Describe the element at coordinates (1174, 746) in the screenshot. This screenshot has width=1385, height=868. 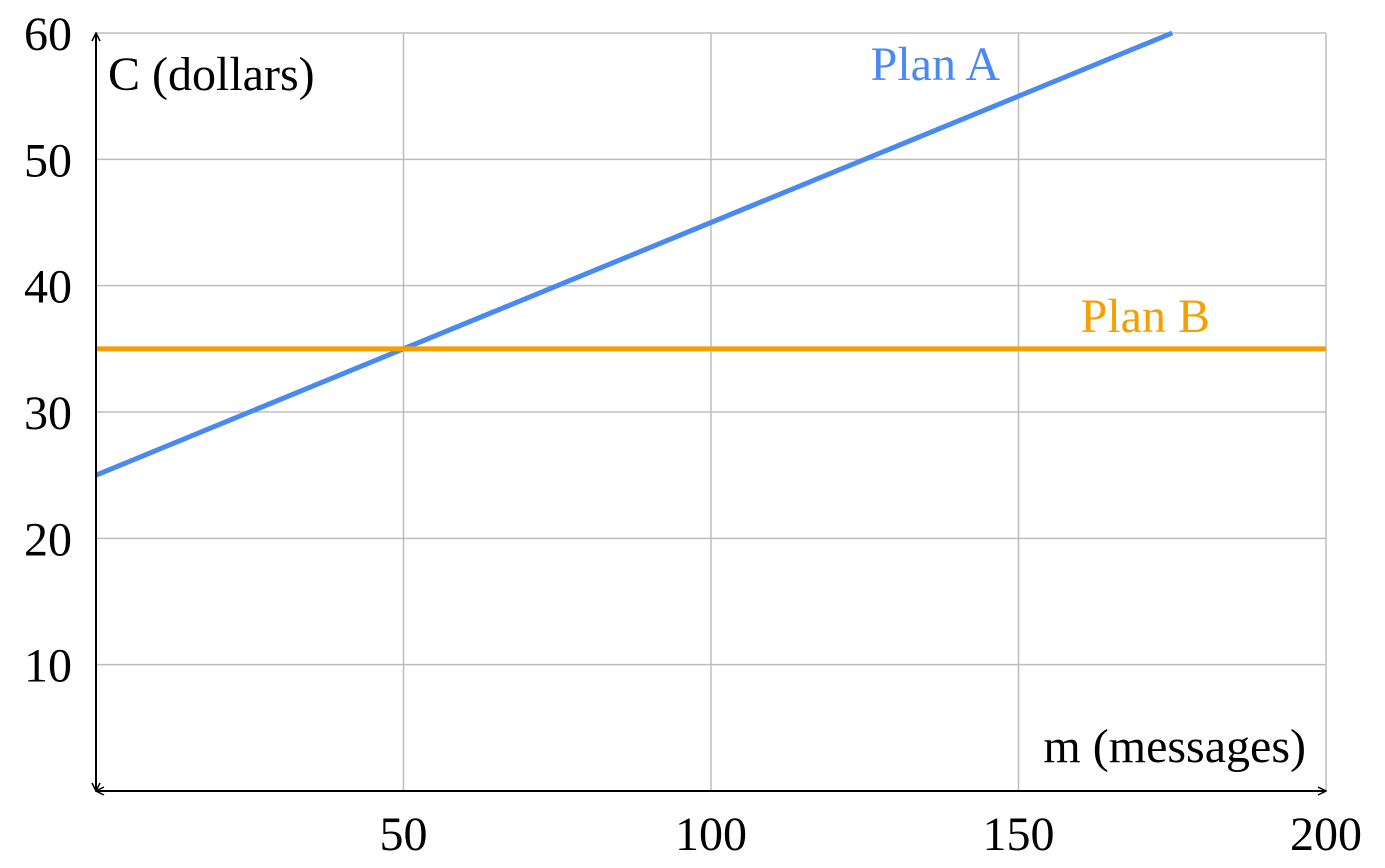
I see `x-axis-label: m (messages)` at that location.